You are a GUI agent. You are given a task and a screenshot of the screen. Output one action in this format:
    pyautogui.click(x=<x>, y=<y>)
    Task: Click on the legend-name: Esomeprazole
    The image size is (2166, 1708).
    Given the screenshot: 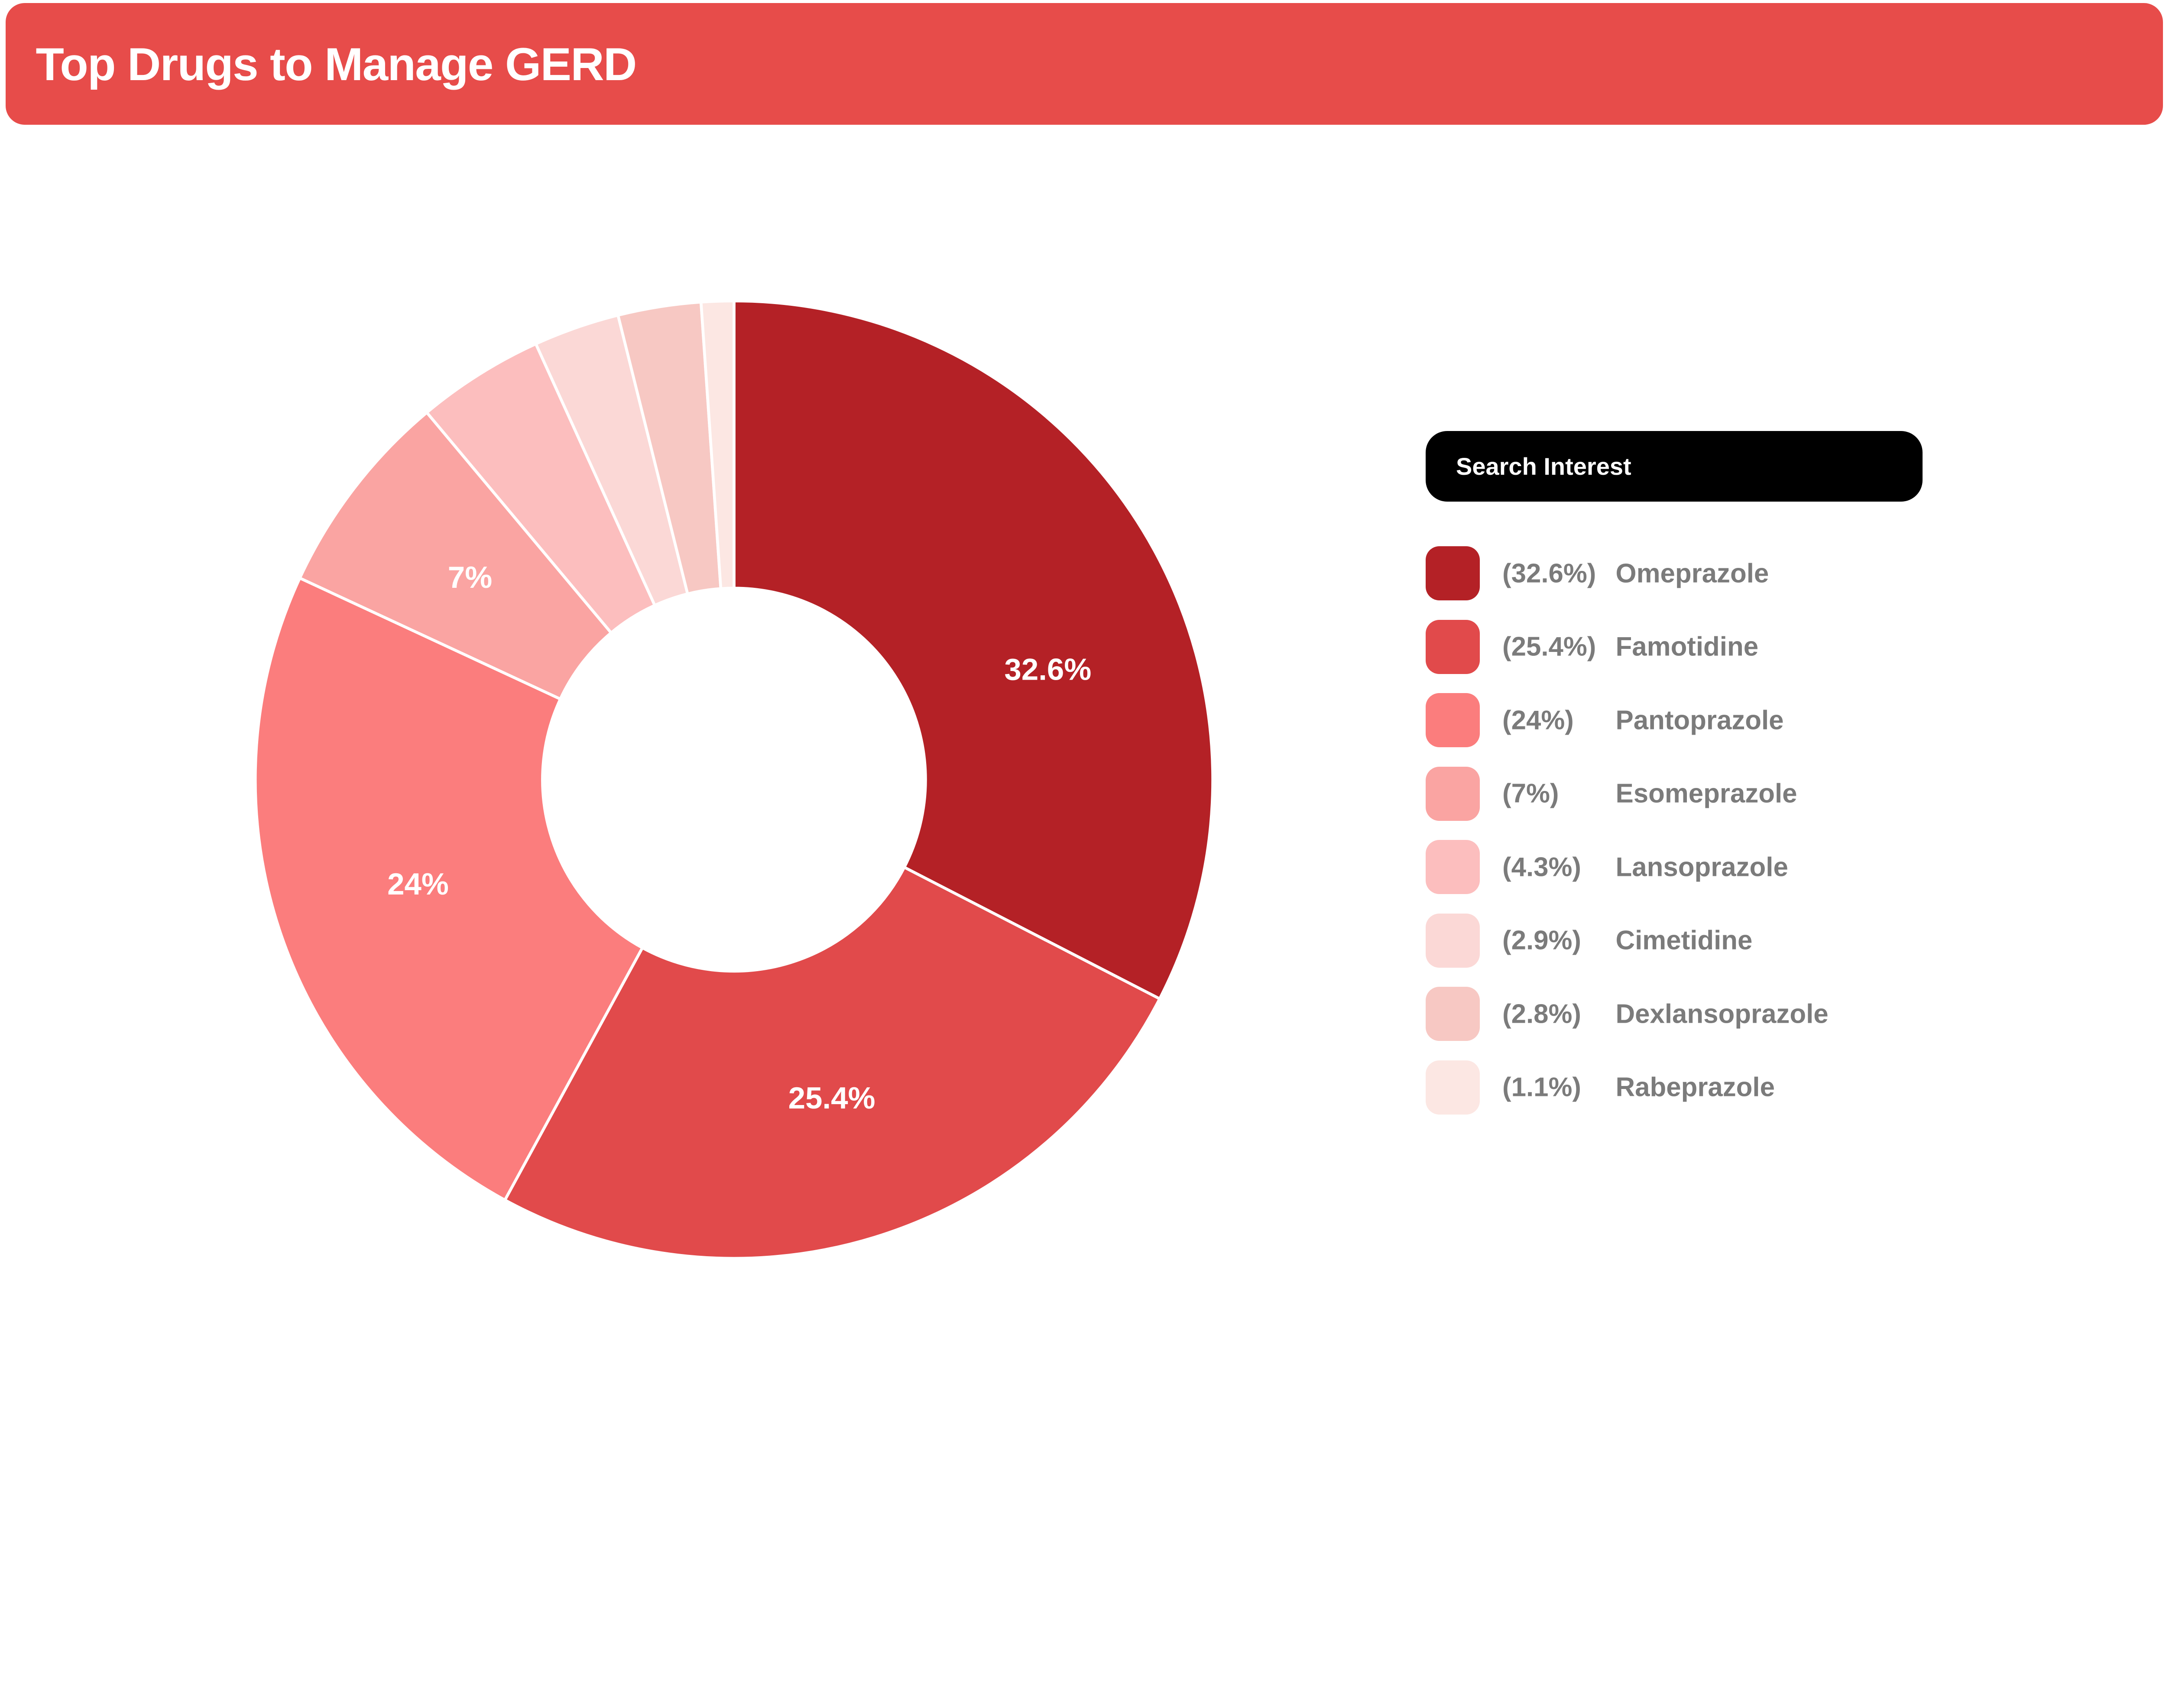 What is the action you would take?
    pyautogui.click(x=1706, y=793)
    